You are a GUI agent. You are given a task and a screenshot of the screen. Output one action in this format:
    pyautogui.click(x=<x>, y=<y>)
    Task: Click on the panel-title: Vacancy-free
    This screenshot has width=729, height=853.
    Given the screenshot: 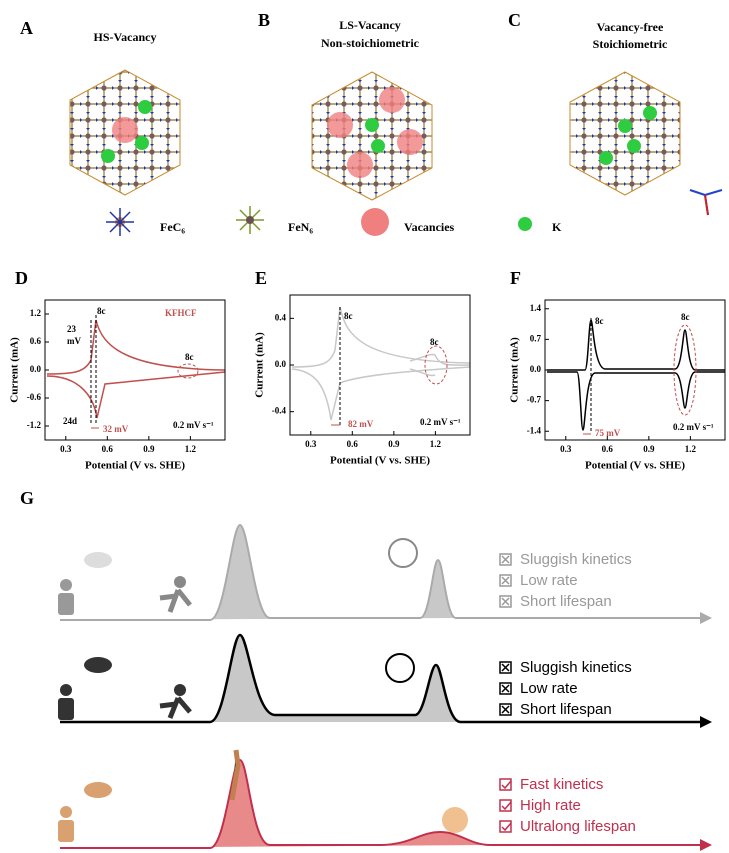 What is the action you would take?
    pyautogui.click(x=630, y=27)
    